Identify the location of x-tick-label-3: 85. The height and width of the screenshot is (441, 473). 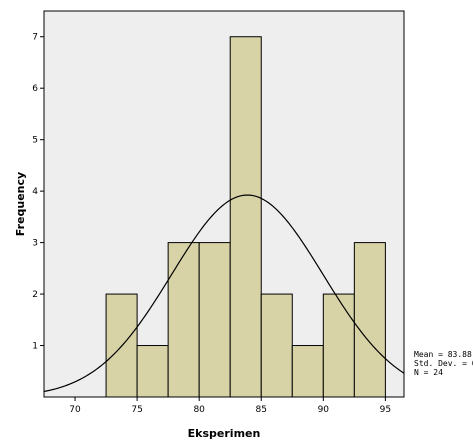
(261, 410).